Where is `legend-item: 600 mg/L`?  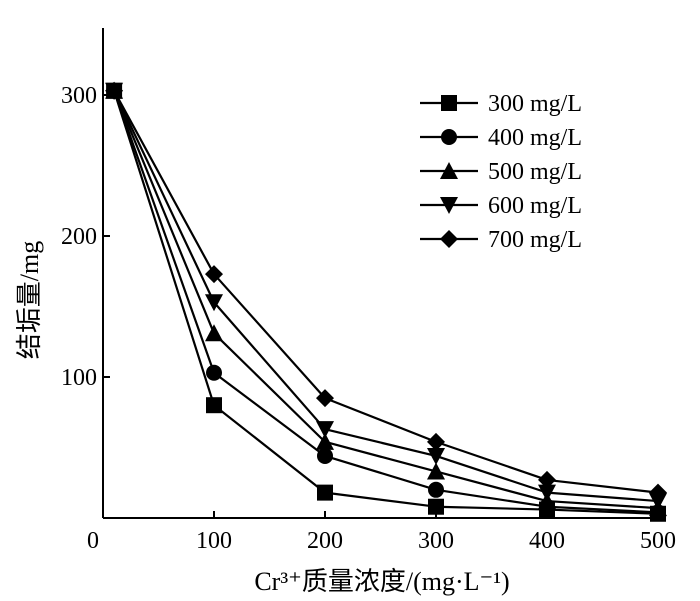
legend-item: 600 mg/L is located at coordinates (501, 206).